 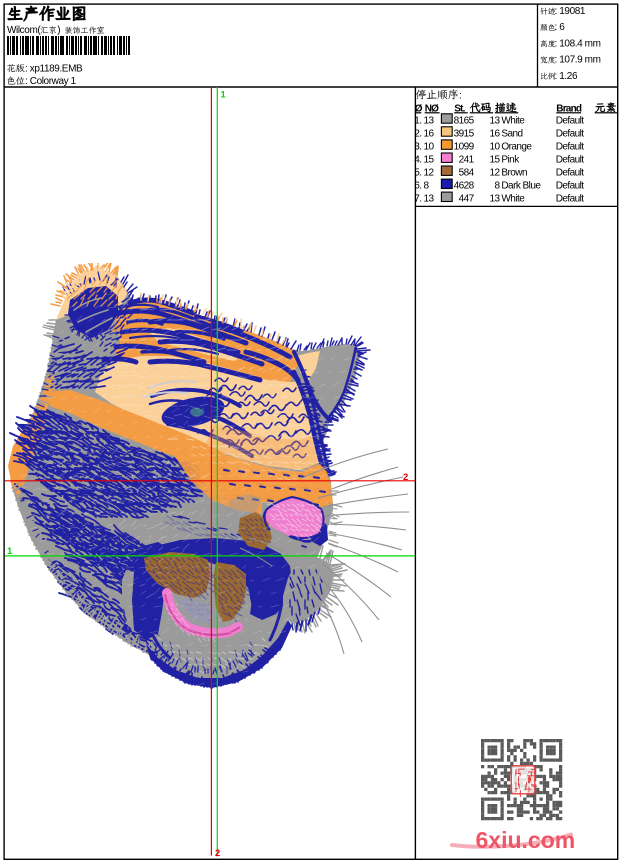 I want to click on svg-text: 8165, so click(x=464, y=120).